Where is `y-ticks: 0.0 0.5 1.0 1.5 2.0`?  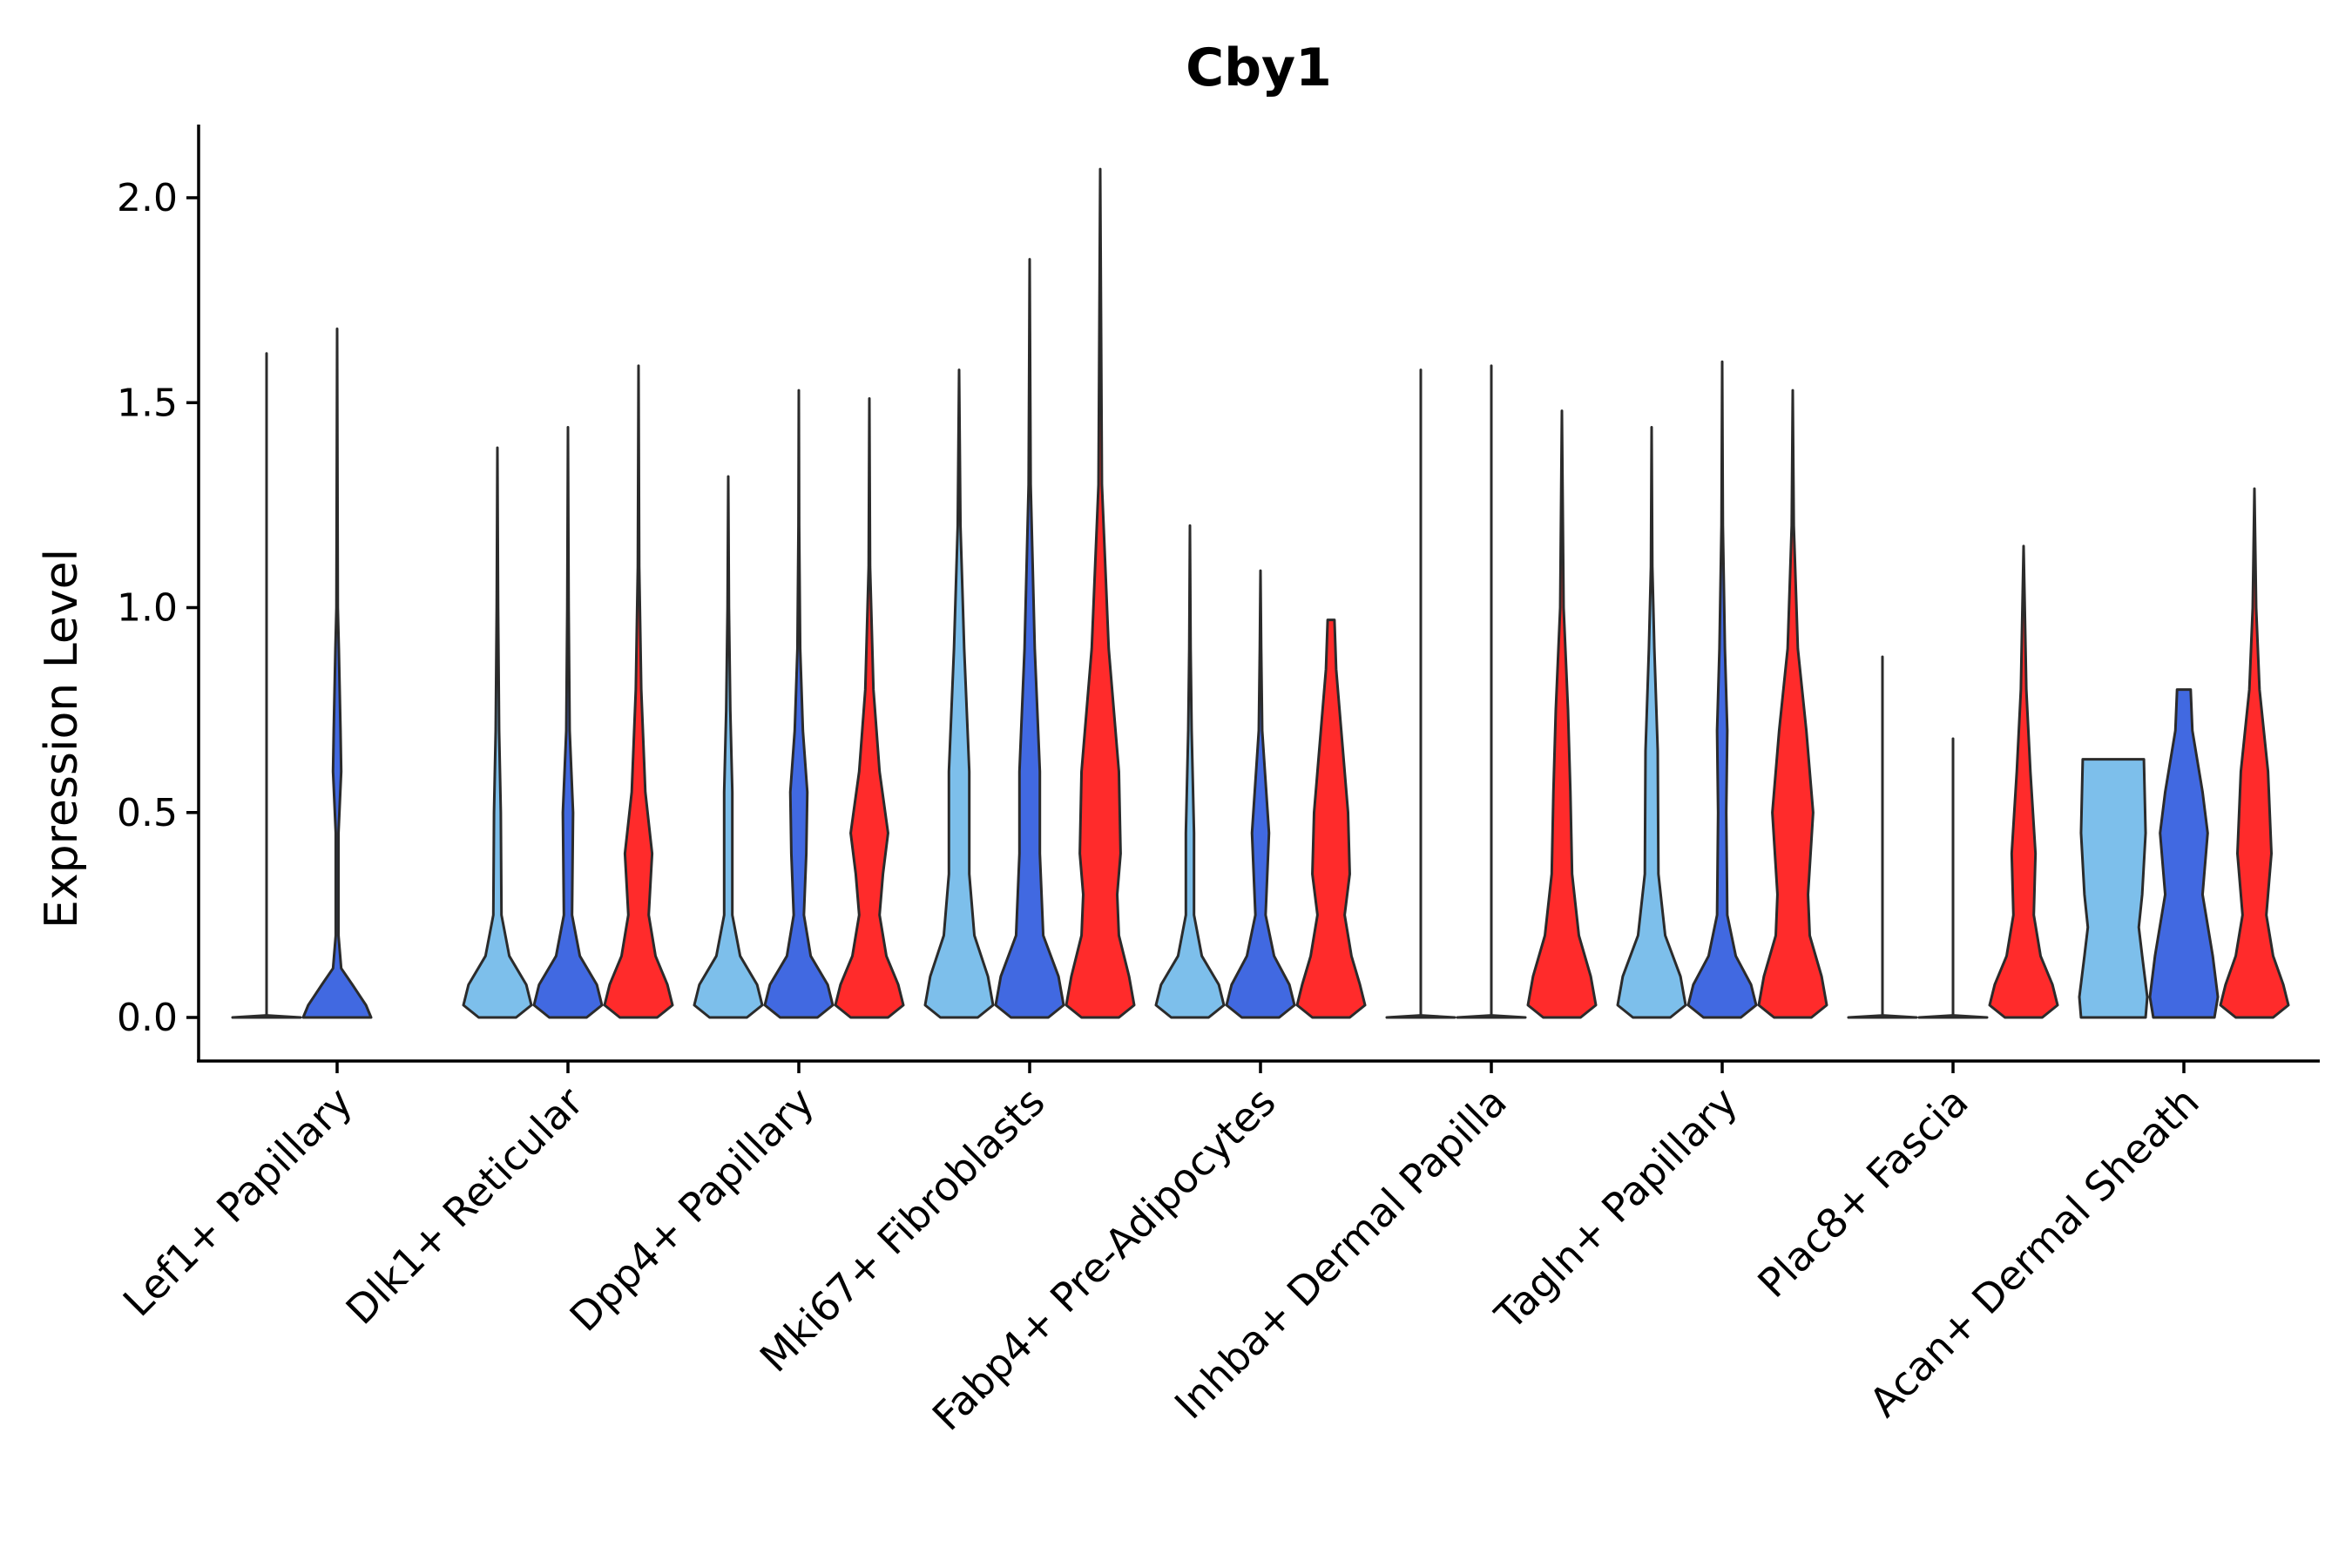 y-ticks: 0.0 0.5 1.0 1.5 2.0 is located at coordinates (158, 608).